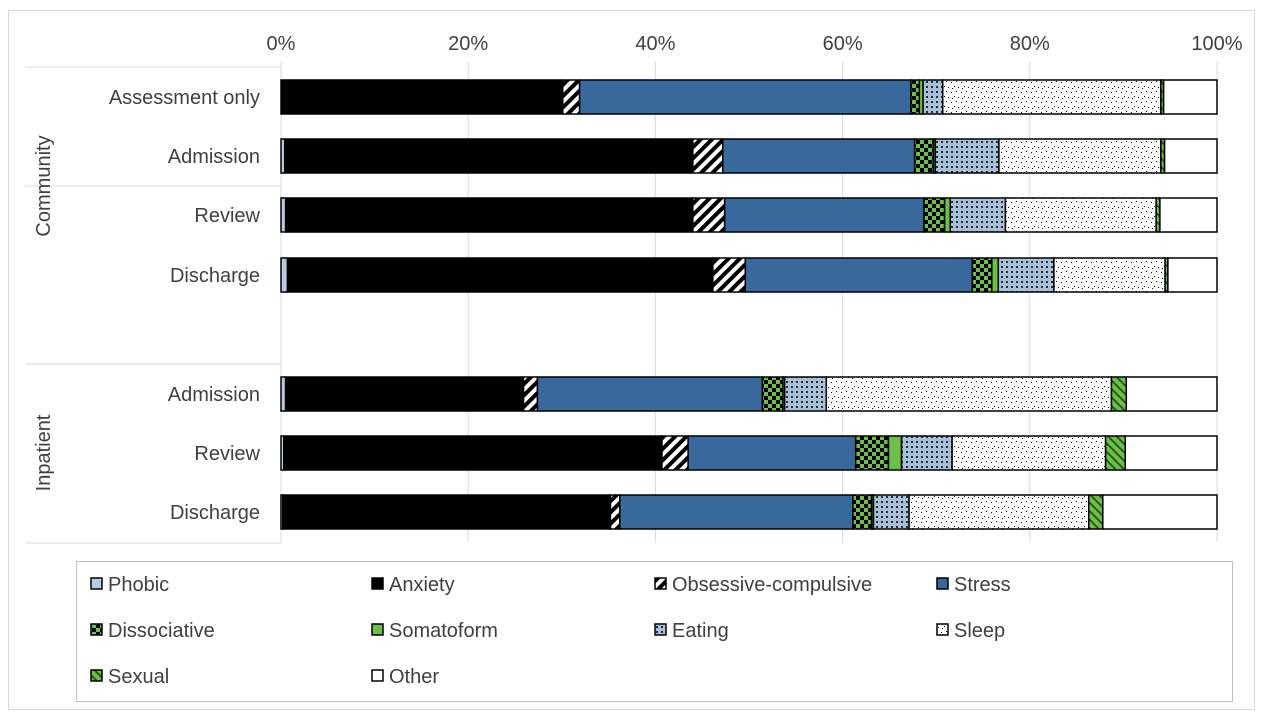 This screenshot has height=716, width=1263. I want to click on legend-label: Phobic, so click(138, 585).